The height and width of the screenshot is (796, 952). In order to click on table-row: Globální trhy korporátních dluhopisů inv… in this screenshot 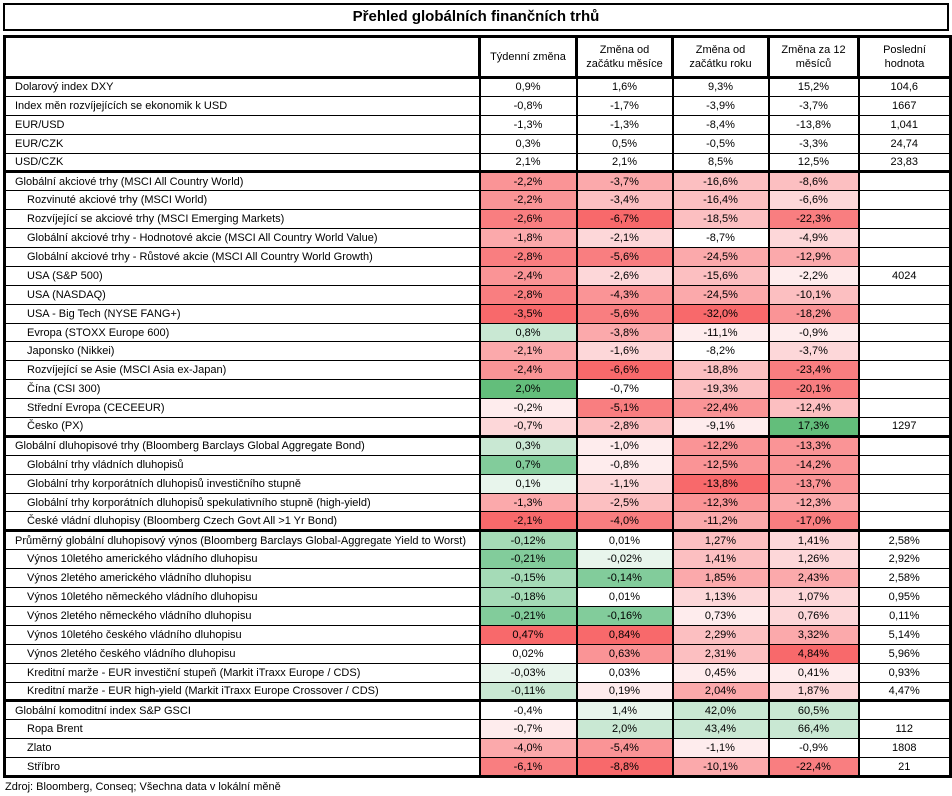, I will do `click(477, 483)`.